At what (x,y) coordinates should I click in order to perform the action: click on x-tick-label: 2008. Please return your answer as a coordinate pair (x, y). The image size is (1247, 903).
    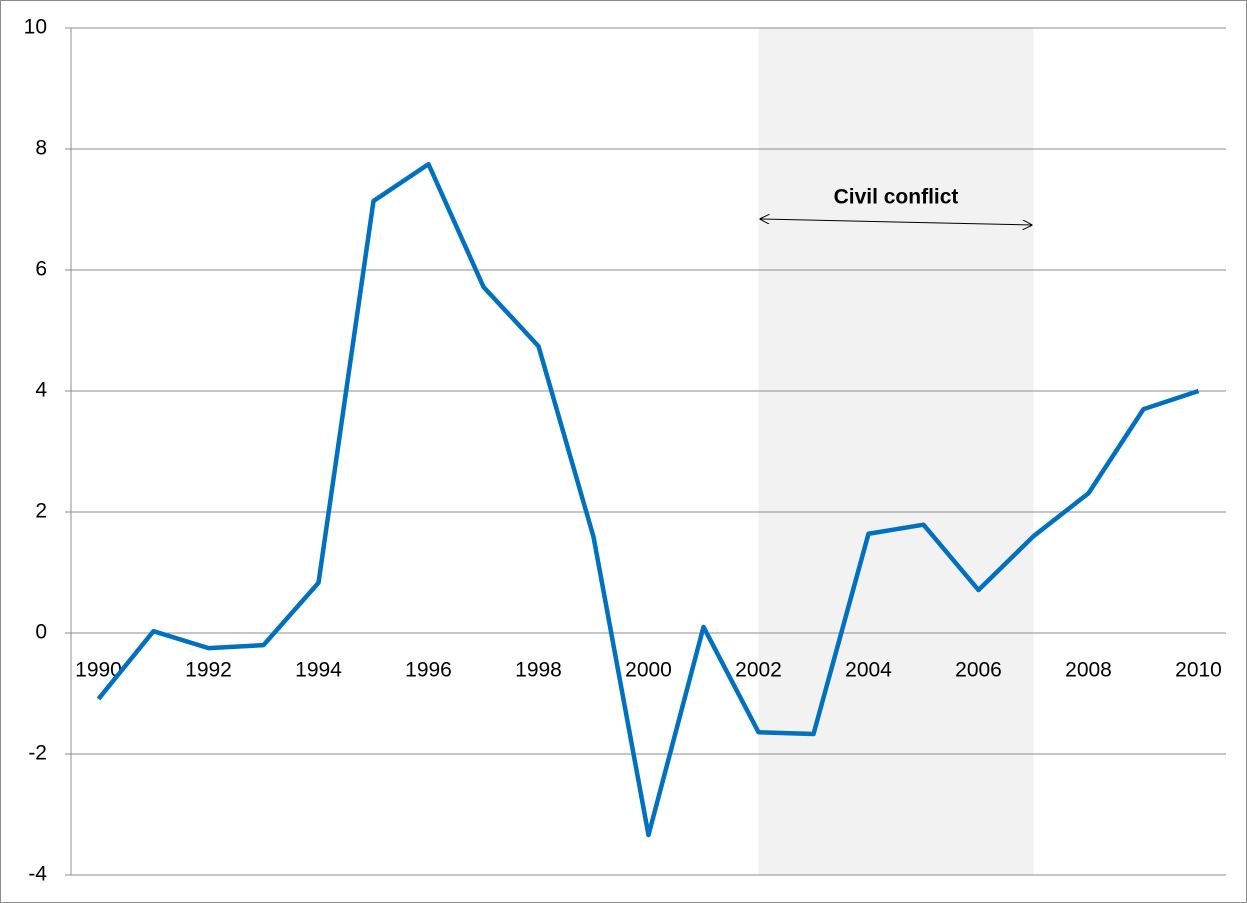
    Looking at the image, I should click on (1088, 670).